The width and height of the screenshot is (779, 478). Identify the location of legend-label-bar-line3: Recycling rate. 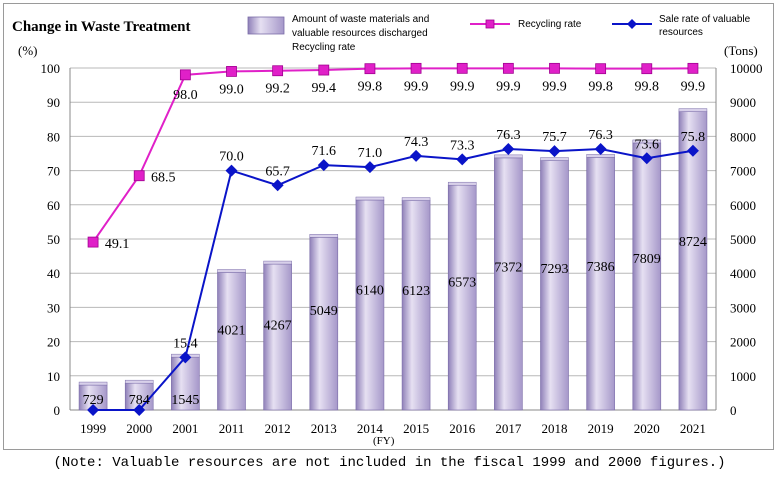
(324, 47).